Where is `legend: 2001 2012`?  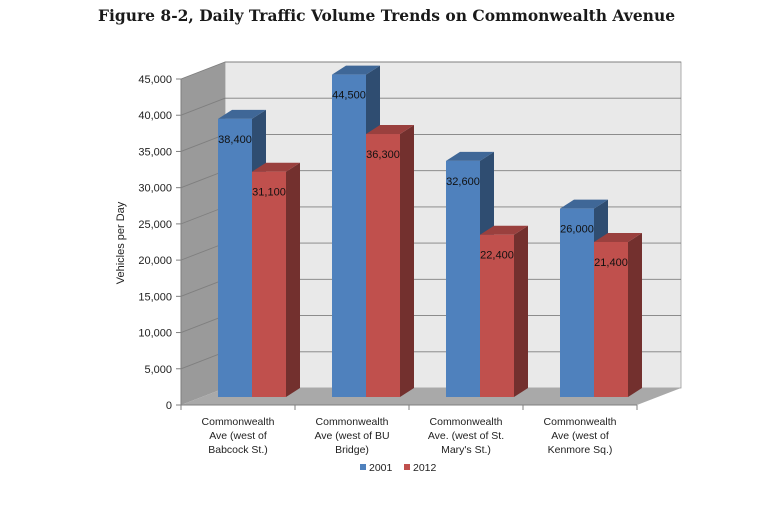 legend: 2001 2012 is located at coordinates (398, 468).